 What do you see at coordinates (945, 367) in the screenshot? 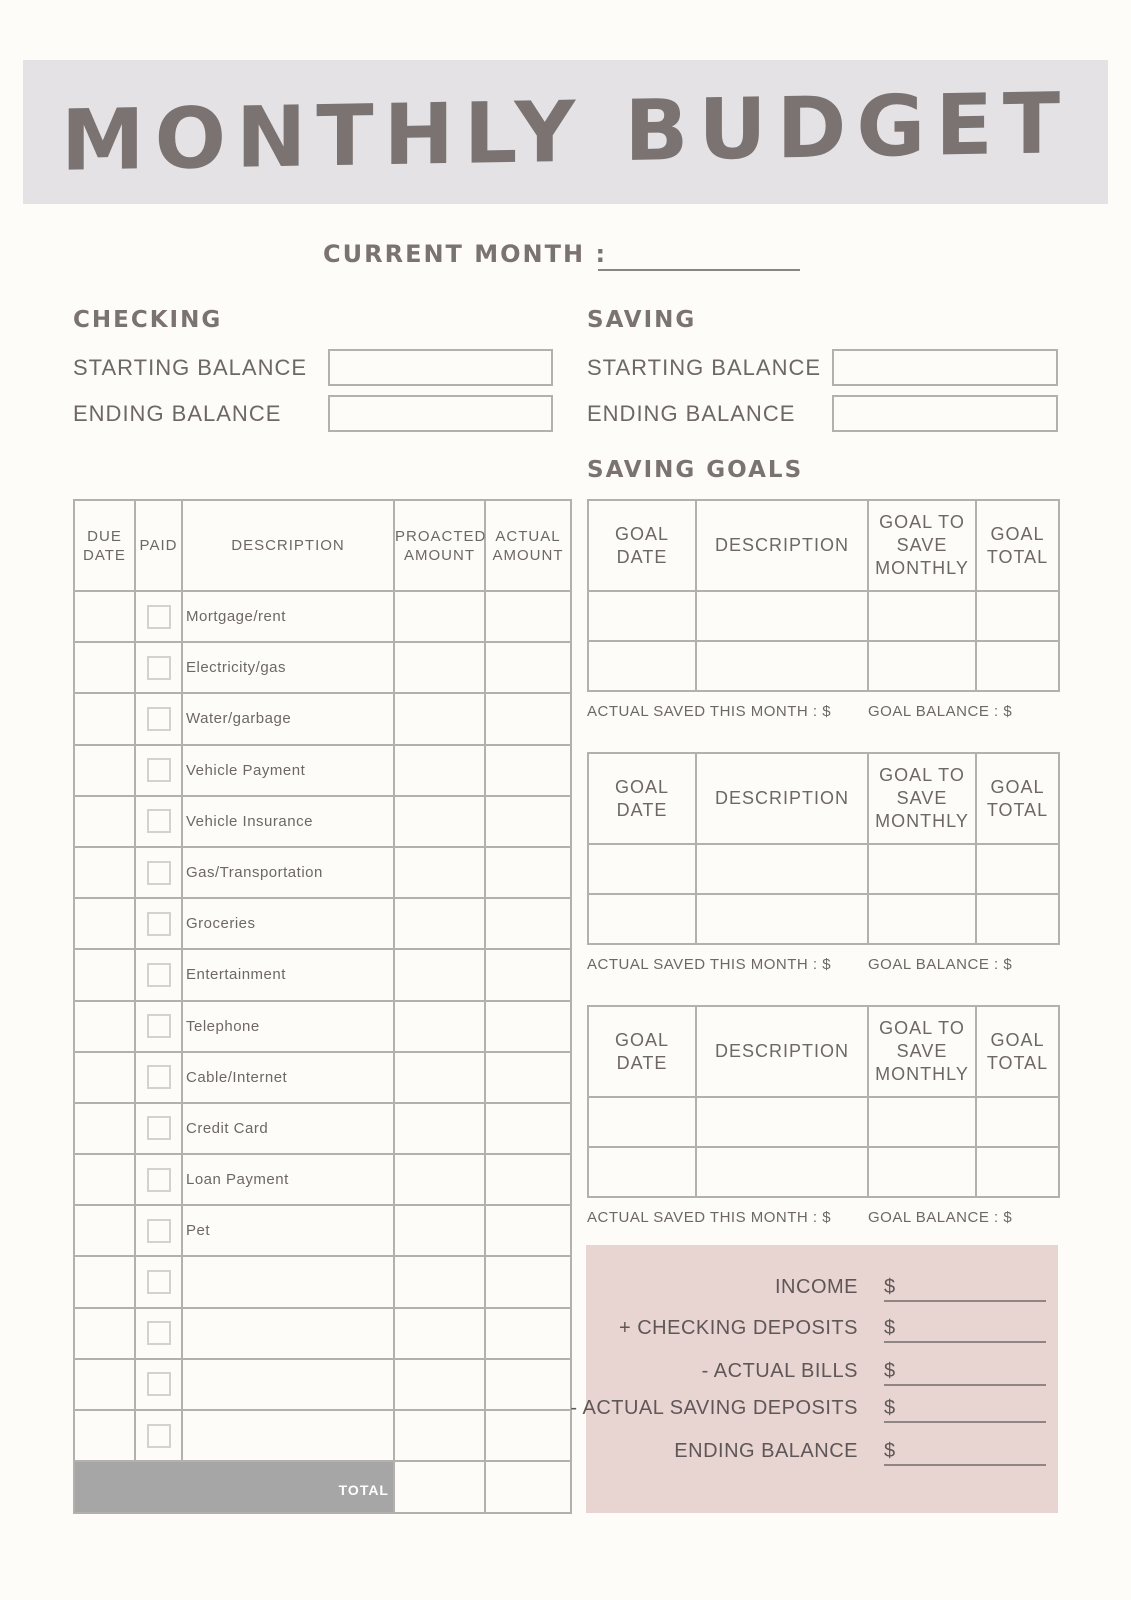
I see `saving-starting-balance-field` at bounding box center [945, 367].